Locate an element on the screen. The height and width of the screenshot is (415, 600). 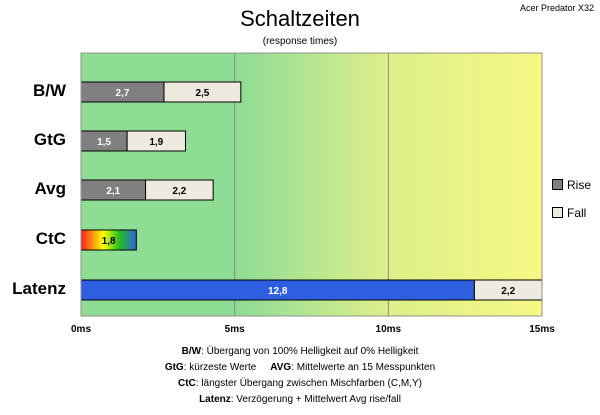
category-label-2: Avg is located at coordinates (50, 188).